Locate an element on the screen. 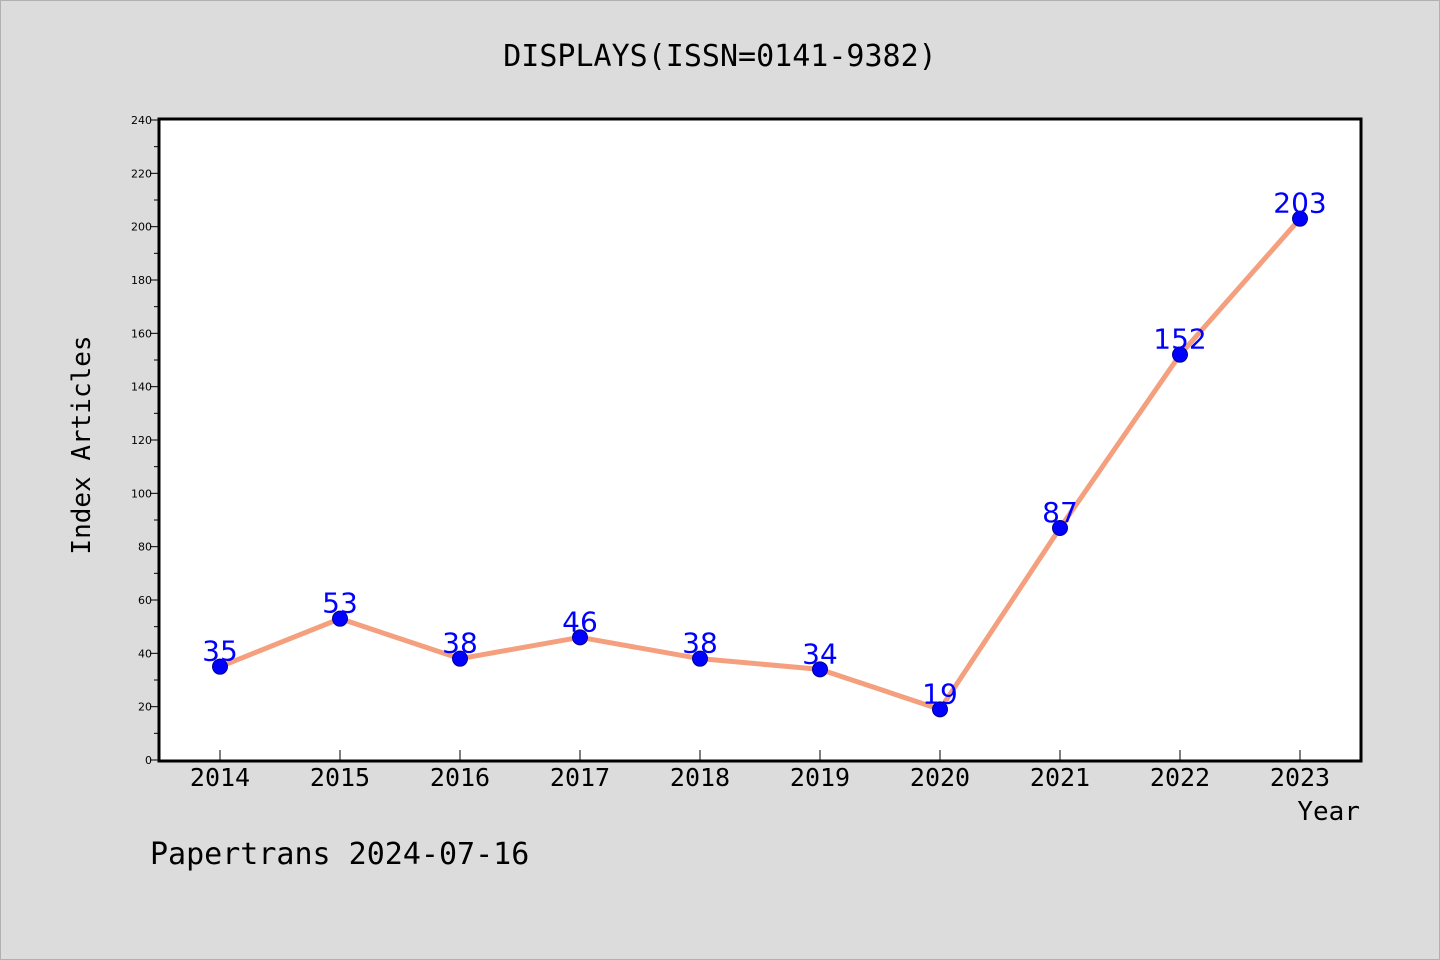 The image size is (1440, 960). data-label: 34 is located at coordinates (820, 653).